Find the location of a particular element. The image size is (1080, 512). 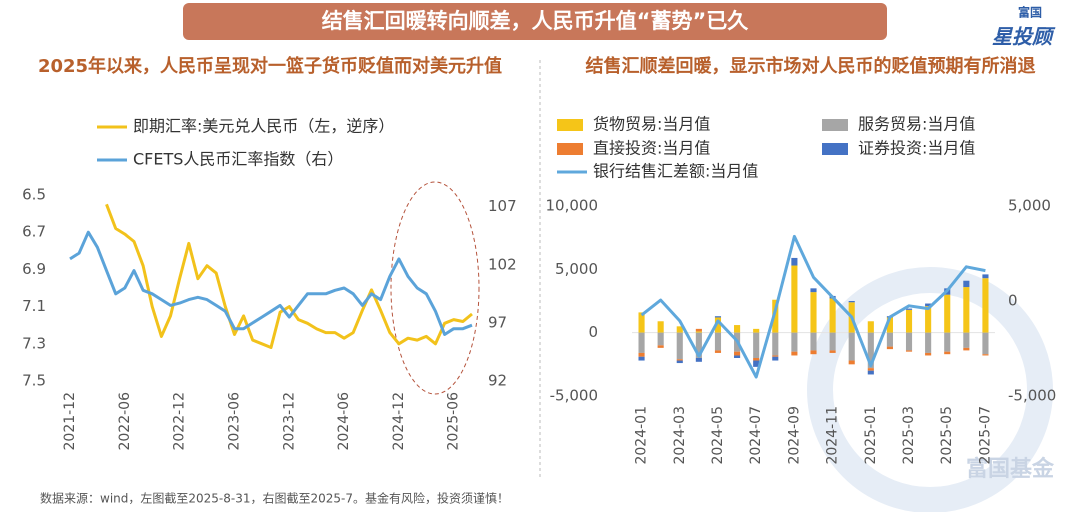

x-tick-label: 2025-01 is located at coordinates (871, 435).